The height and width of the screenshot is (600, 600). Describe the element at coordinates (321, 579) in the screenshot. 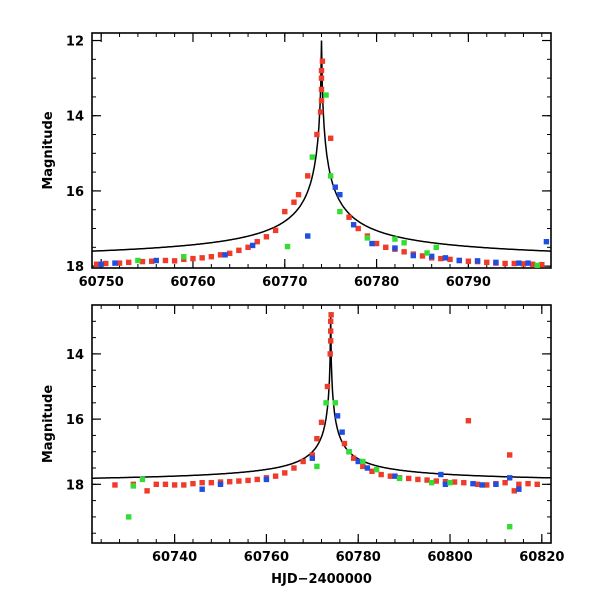

I see `x-axis-title: HJD−2400000` at that location.